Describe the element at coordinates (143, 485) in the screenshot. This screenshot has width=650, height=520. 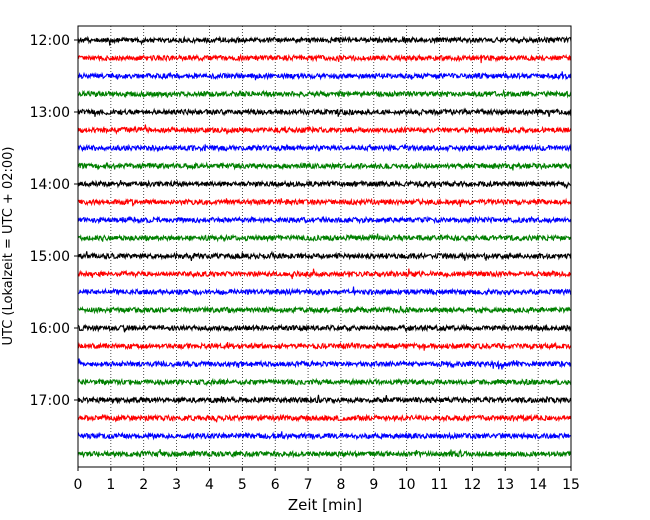
I see `x-tick-label: 2` at that location.